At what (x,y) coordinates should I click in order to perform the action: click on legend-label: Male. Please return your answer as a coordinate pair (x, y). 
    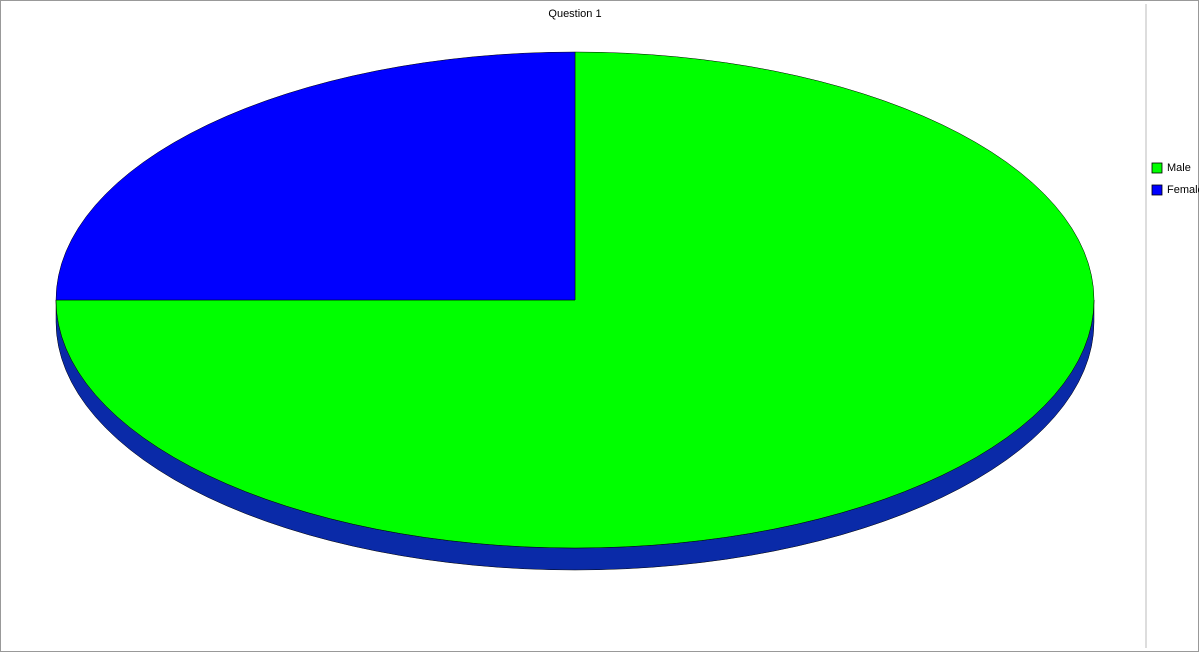
    Looking at the image, I should click on (1179, 168).